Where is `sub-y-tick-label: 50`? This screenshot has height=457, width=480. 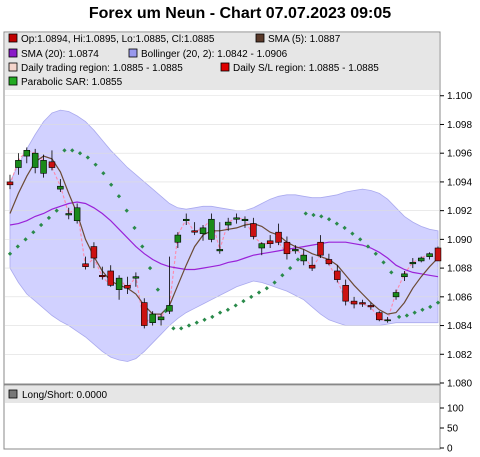
sub-y-tick-label: 50 is located at coordinates (453, 429).